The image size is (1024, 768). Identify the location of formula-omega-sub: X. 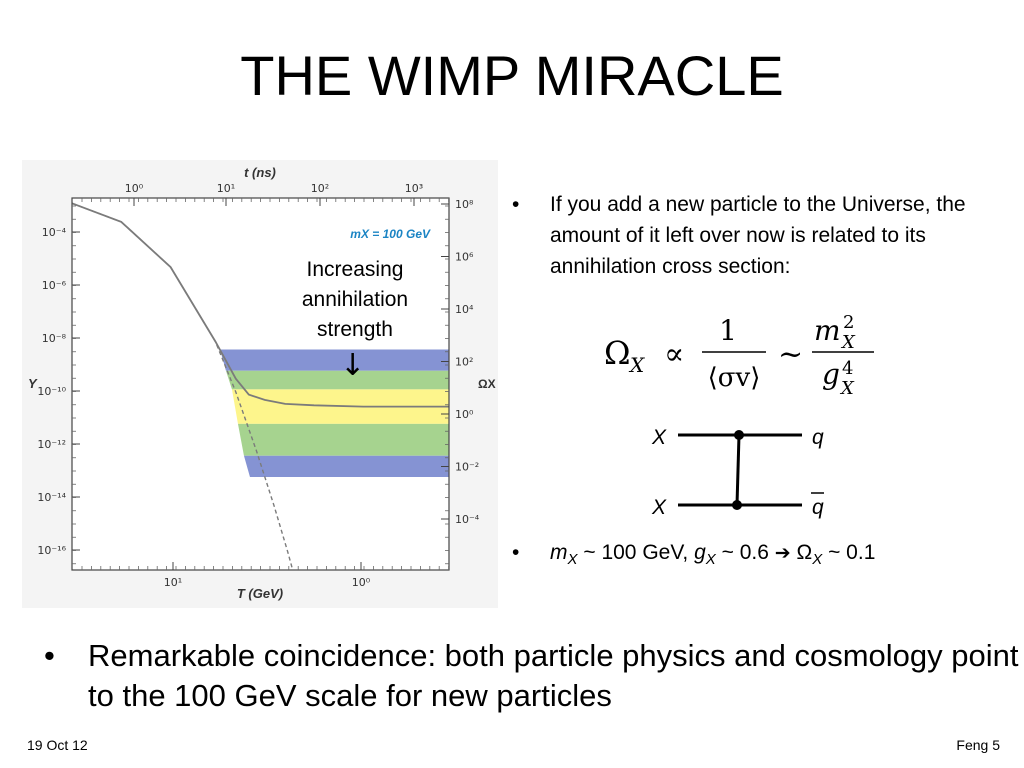
(636, 365).